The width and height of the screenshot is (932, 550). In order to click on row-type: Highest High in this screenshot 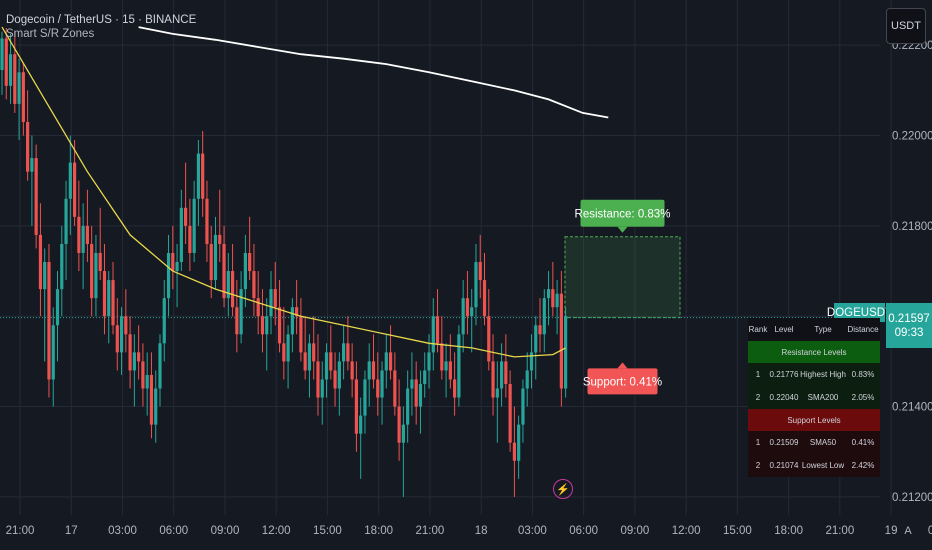, I will do `click(823, 374)`.